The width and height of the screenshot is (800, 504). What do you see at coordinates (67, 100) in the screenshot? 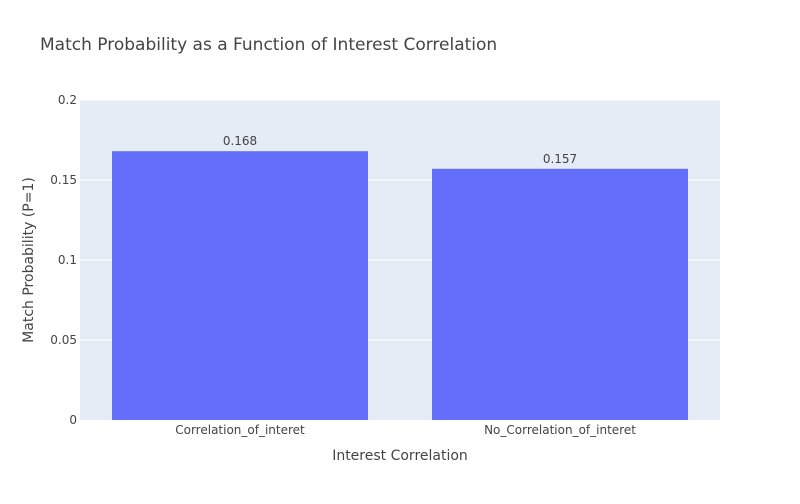
I see `y-tick-label: 0.2` at bounding box center [67, 100].